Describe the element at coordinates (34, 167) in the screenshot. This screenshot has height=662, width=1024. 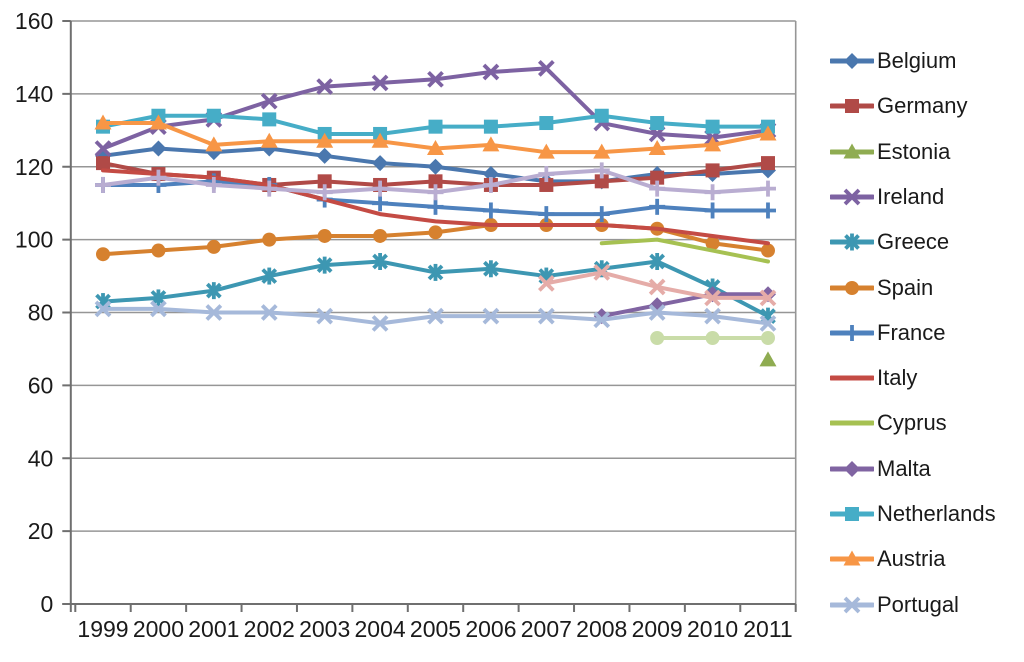
I see `y-tick-label: 120` at that location.